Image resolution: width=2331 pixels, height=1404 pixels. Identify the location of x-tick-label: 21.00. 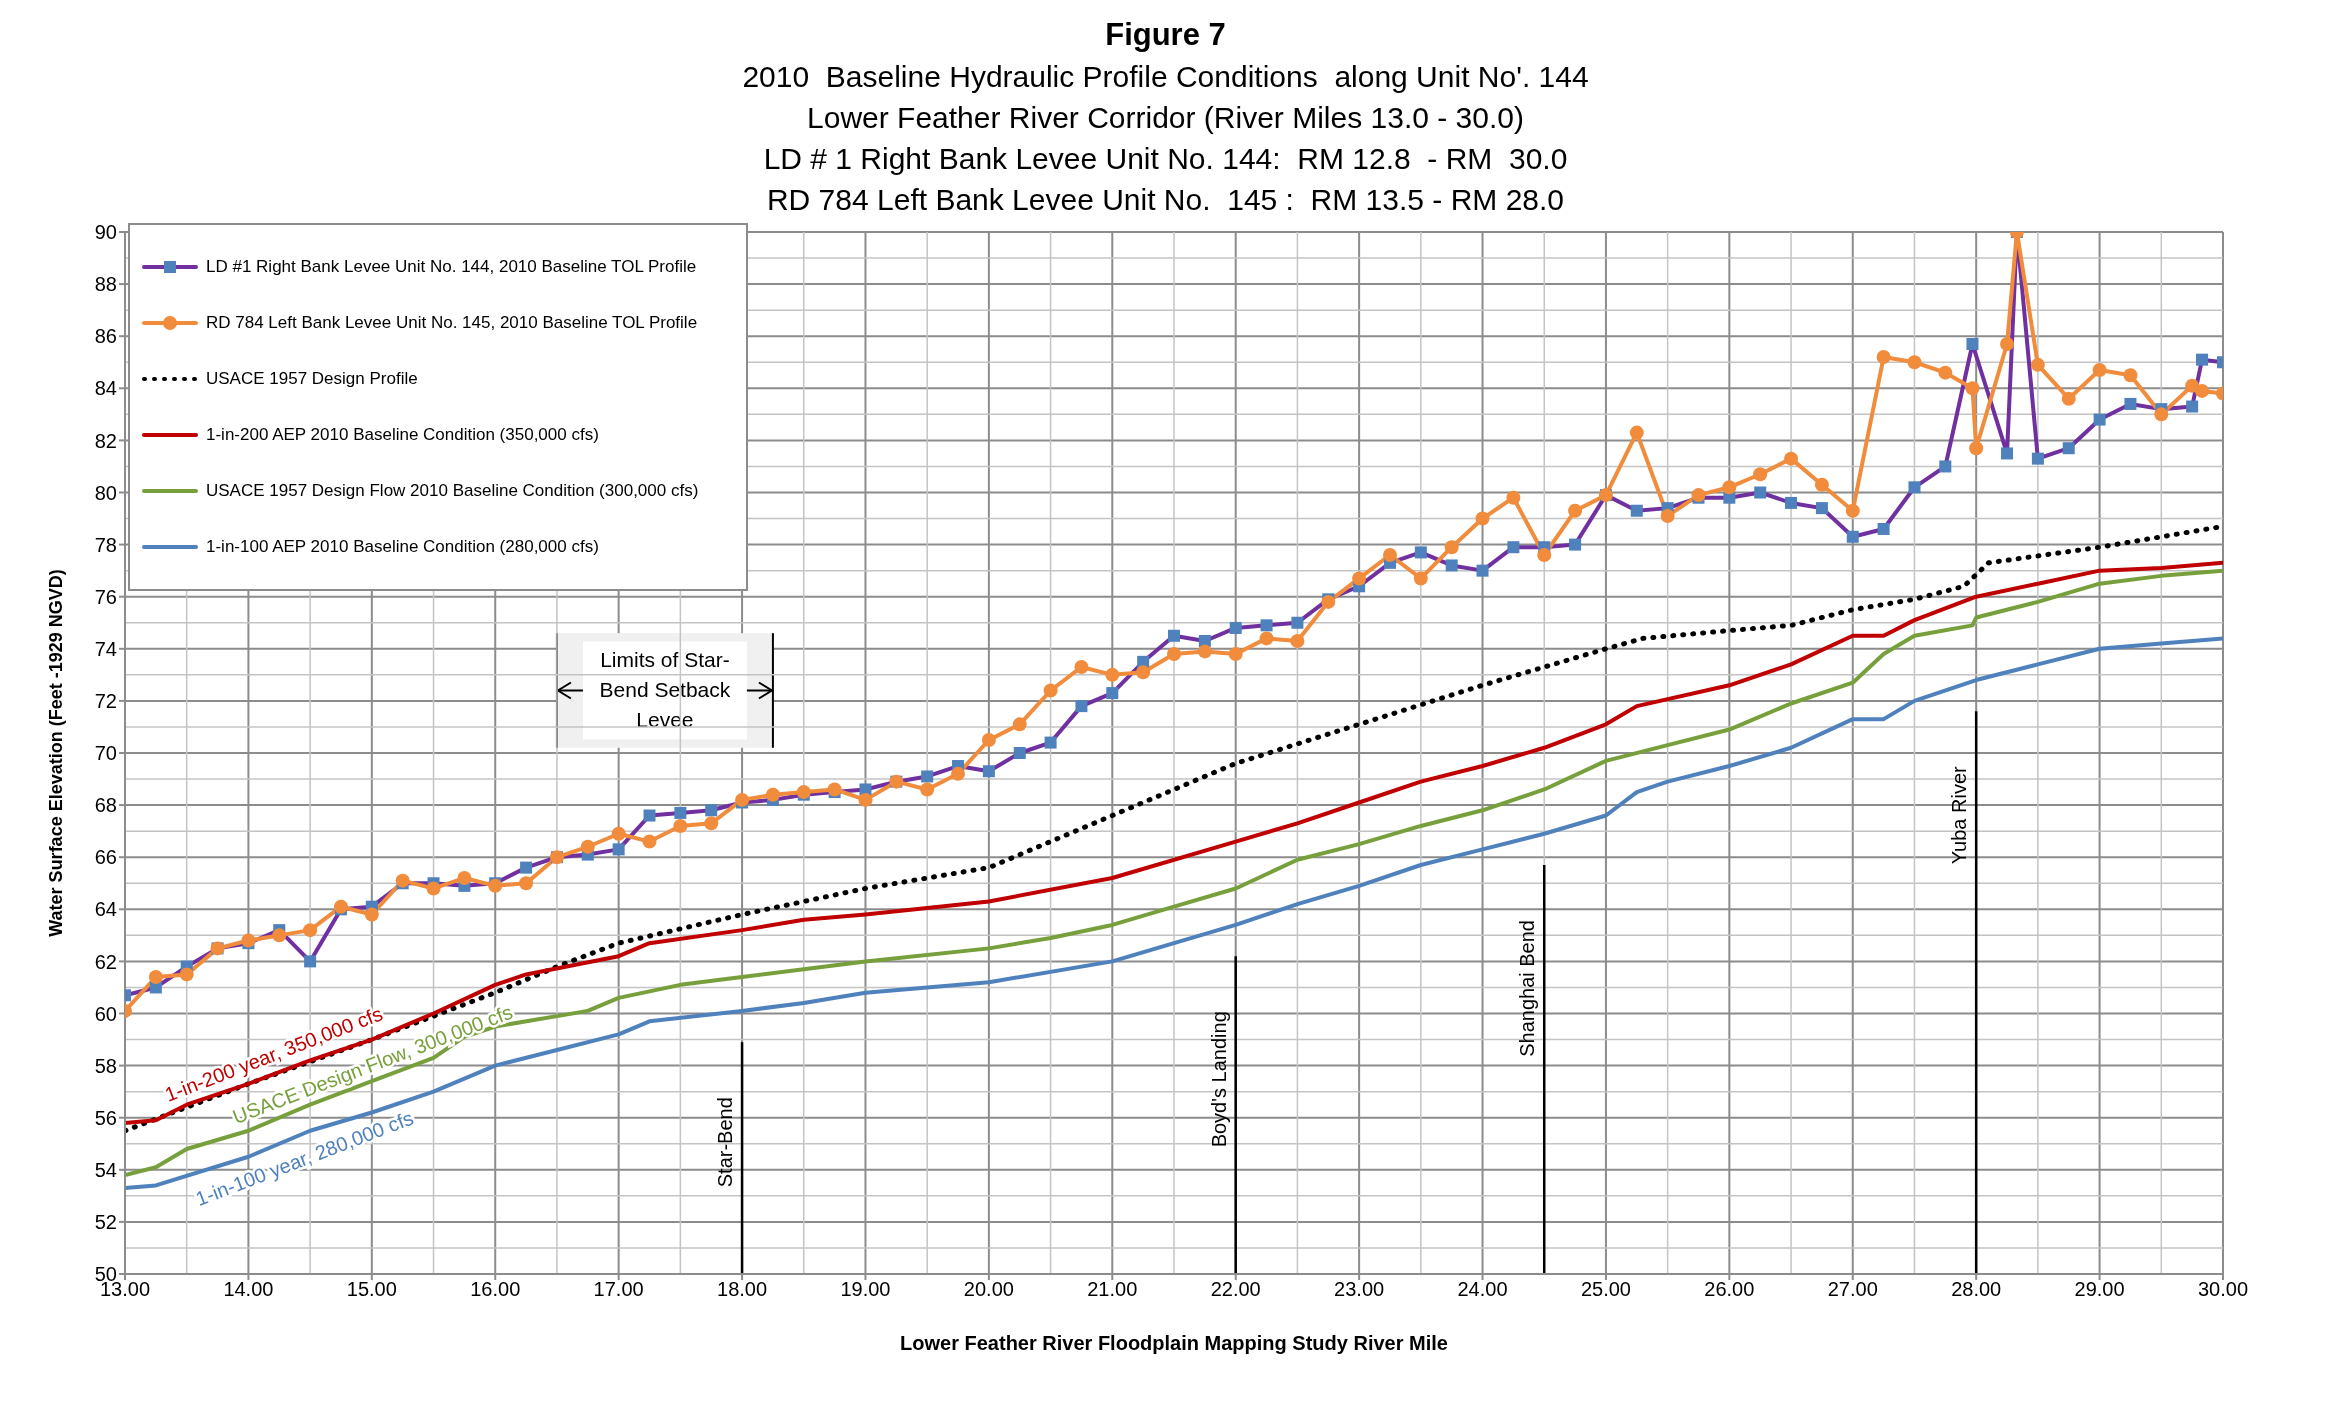
(1112, 1289).